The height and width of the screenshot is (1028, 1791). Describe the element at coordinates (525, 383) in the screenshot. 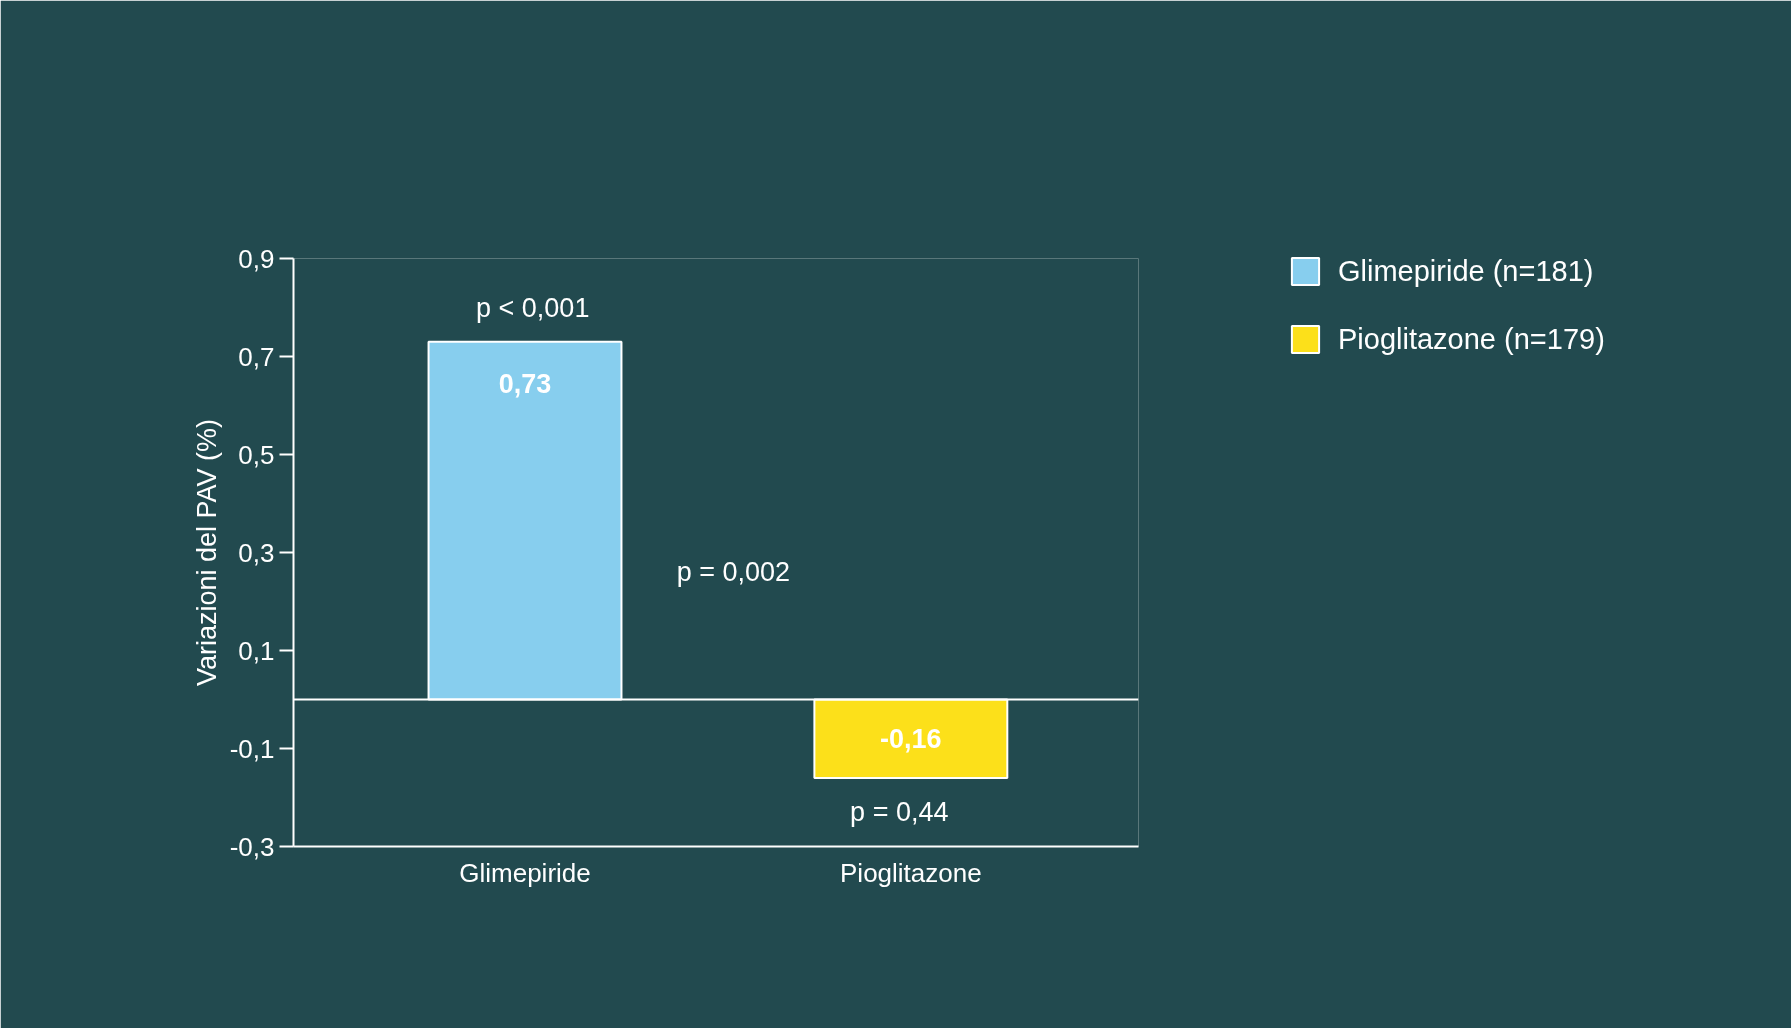

I see `data-label: 0,73` at that location.